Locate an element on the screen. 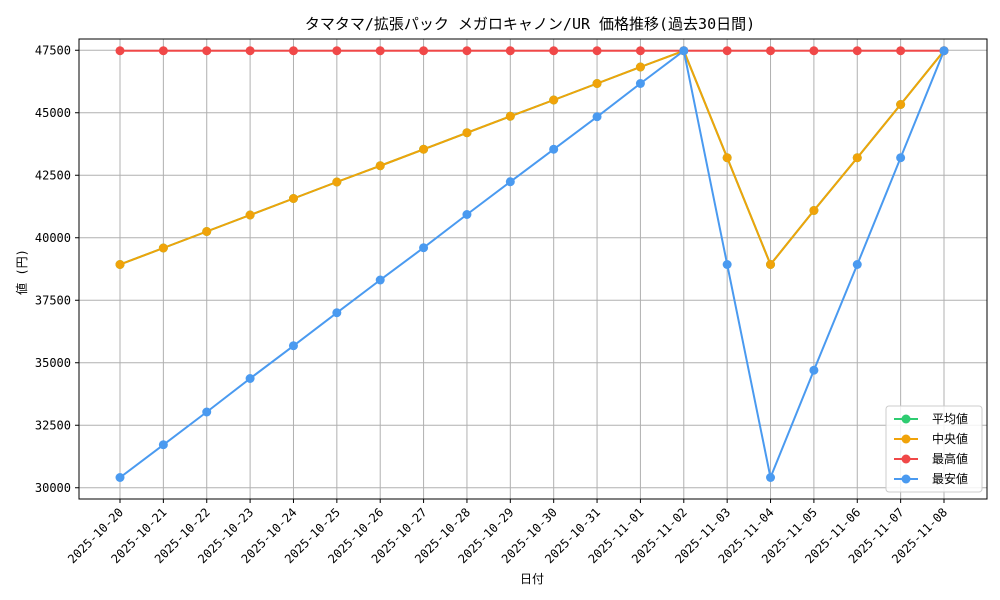 The height and width of the screenshot is (600, 1000). legend-label: 最安値 is located at coordinates (950, 478).